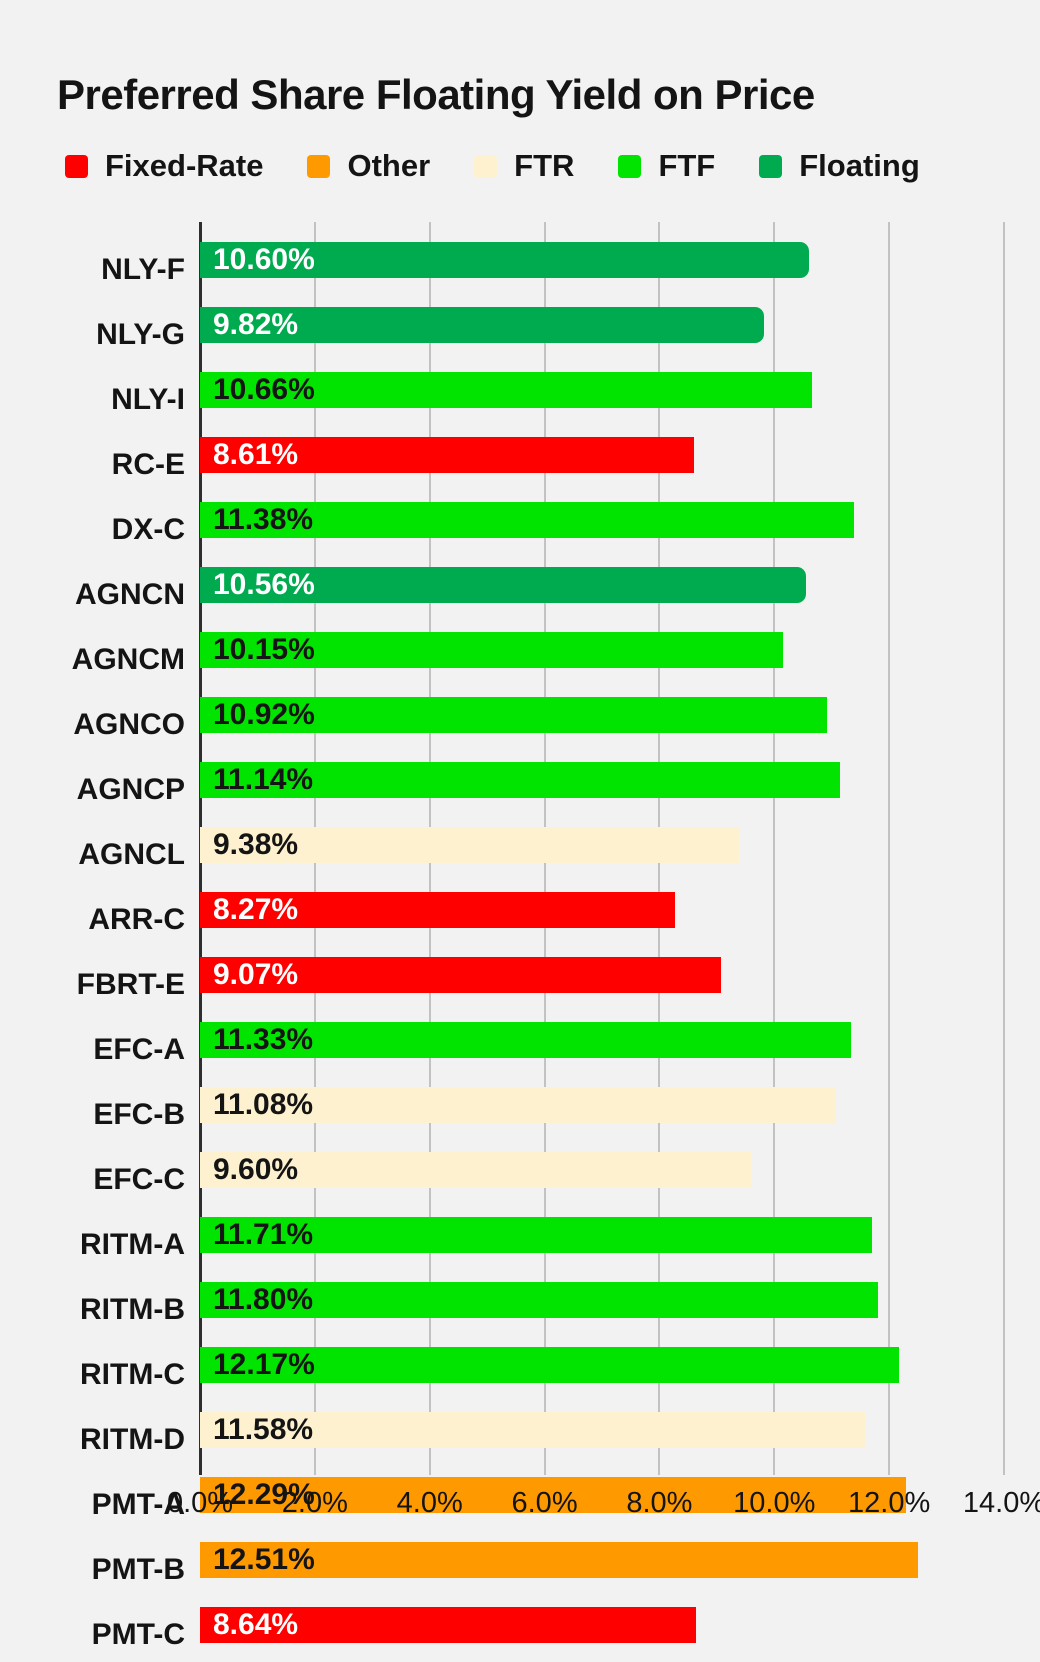 The width and height of the screenshot is (1040, 1662). What do you see at coordinates (859, 166) in the screenshot?
I see `legend-item-label: Floating` at bounding box center [859, 166].